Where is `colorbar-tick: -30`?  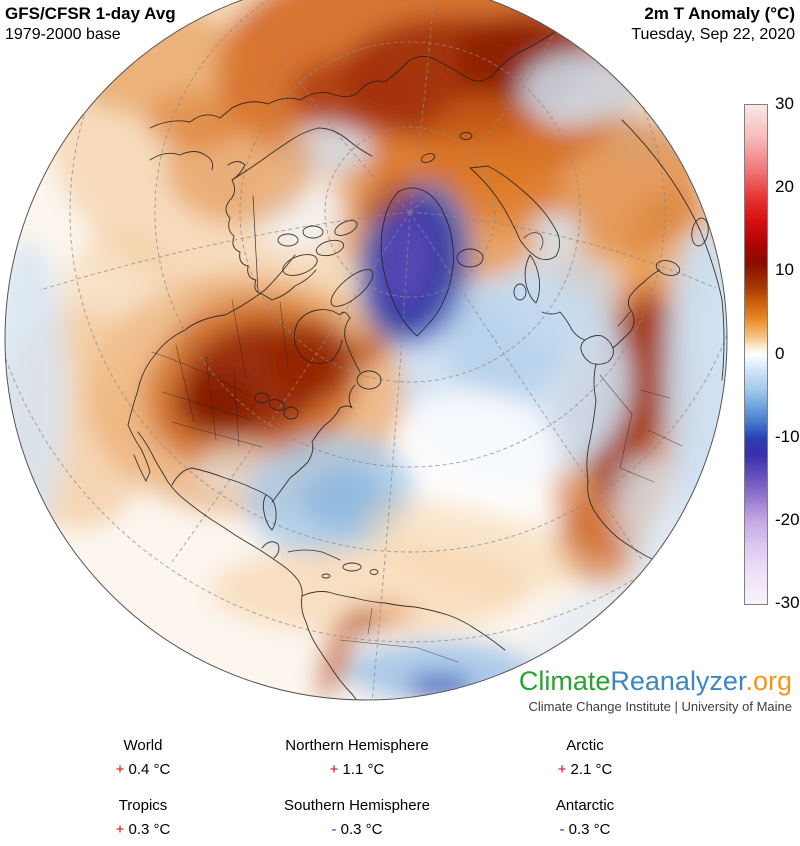 colorbar-tick: -30 is located at coordinates (787, 602).